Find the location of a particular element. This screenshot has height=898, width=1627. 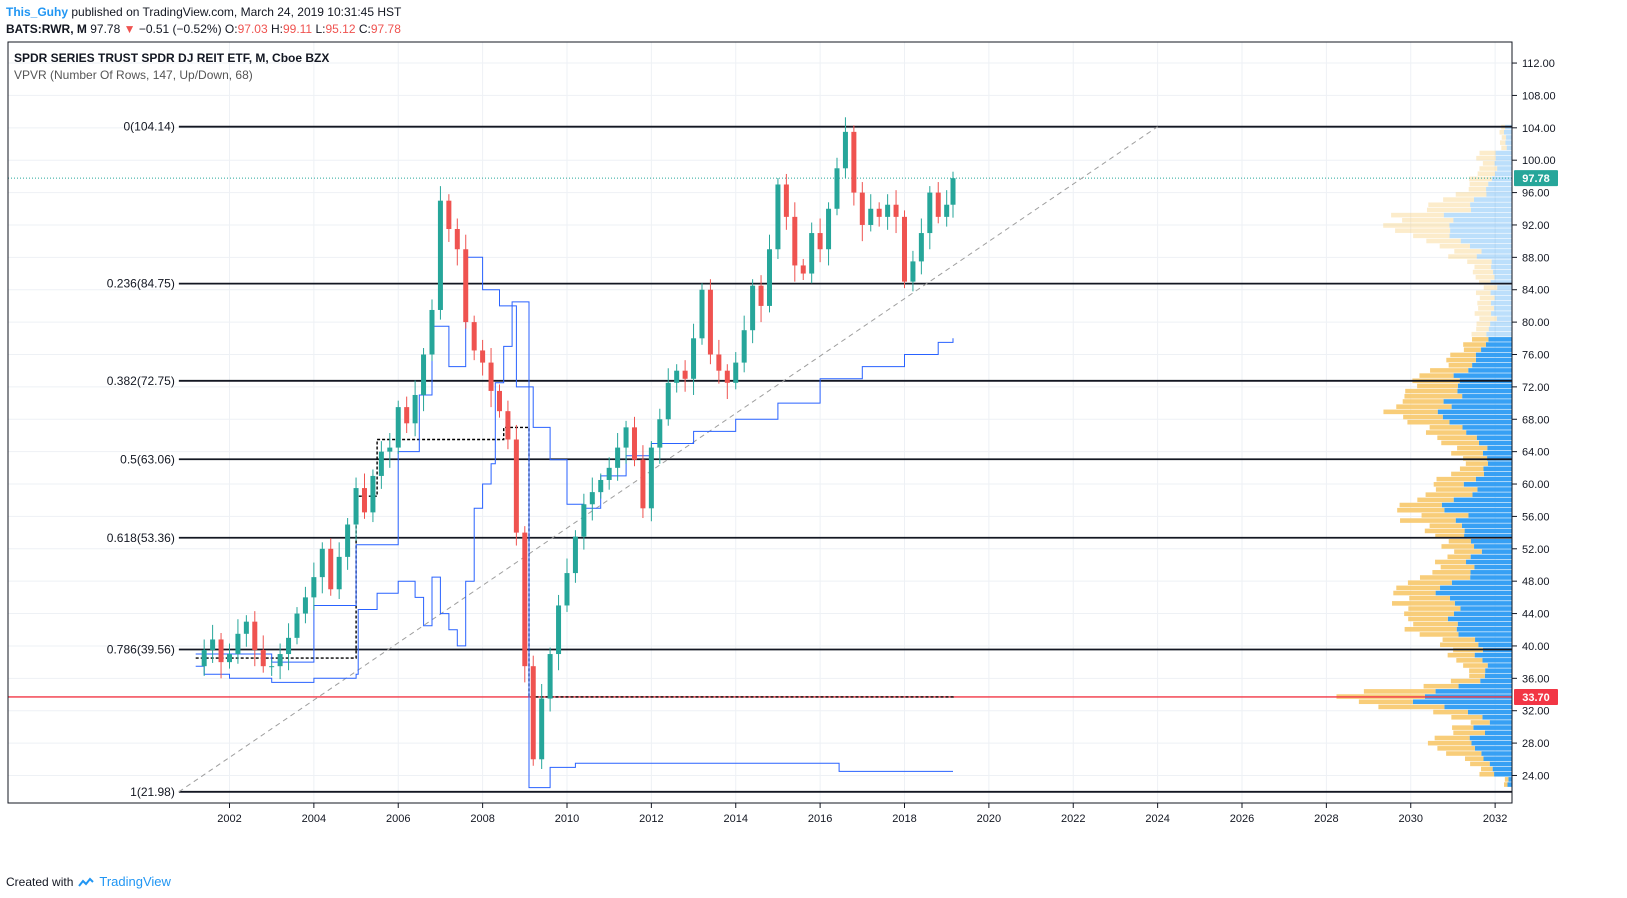

x-tick-label-0: 2002 is located at coordinates (229, 819).